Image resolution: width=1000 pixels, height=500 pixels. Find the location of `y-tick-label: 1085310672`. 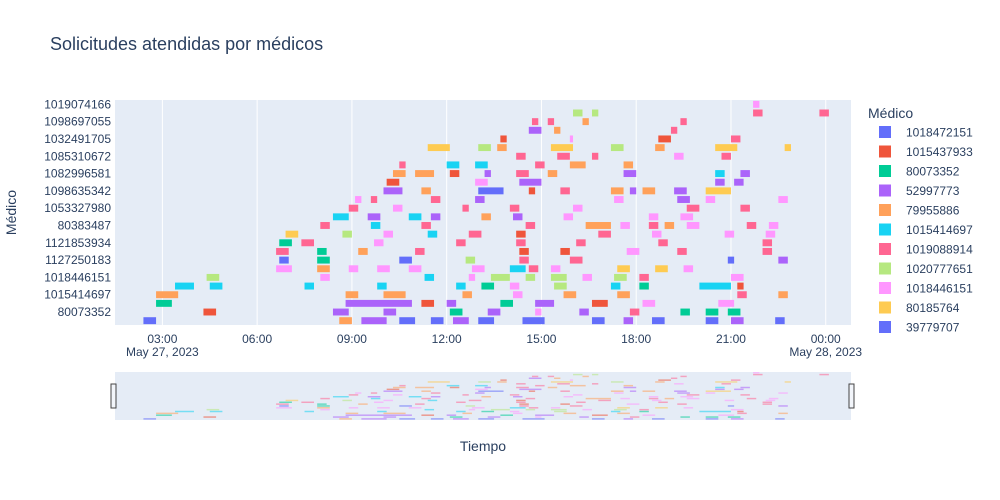

y-tick-label: 1085310672 is located at coordinates (77, 156).